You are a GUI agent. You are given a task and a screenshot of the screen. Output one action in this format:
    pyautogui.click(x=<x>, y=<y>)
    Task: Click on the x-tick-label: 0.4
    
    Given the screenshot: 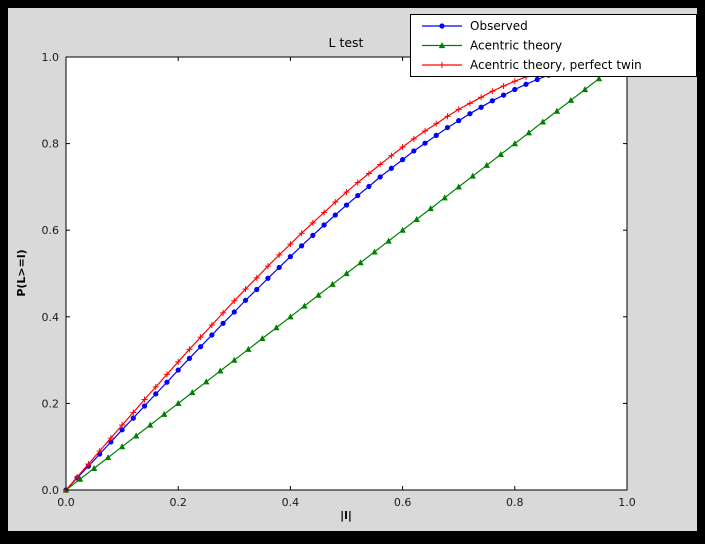 What is the action you would take?
    pyautogui.click(x=291, y=502)
    